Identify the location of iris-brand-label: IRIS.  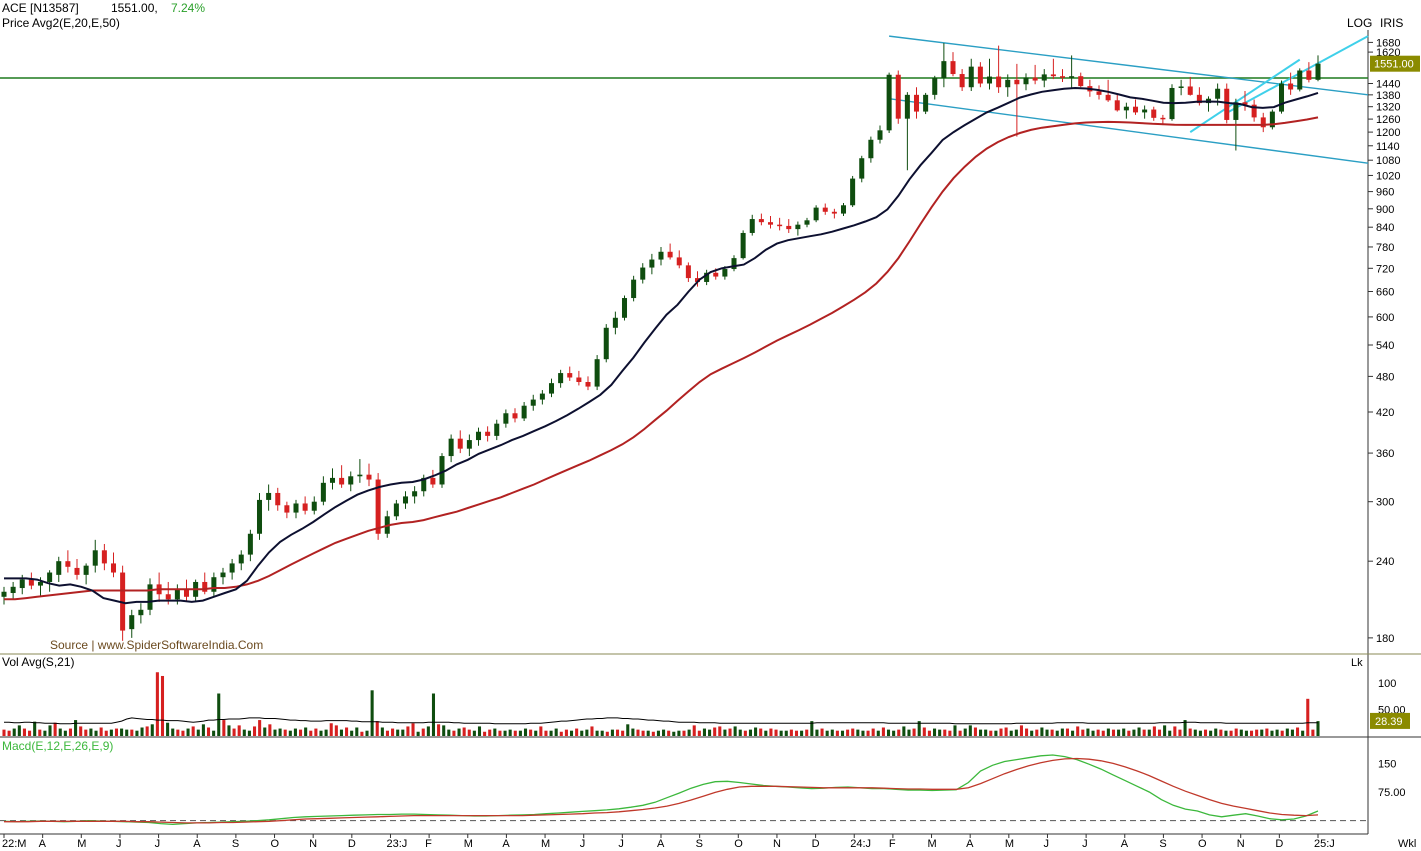
(1391, 23).